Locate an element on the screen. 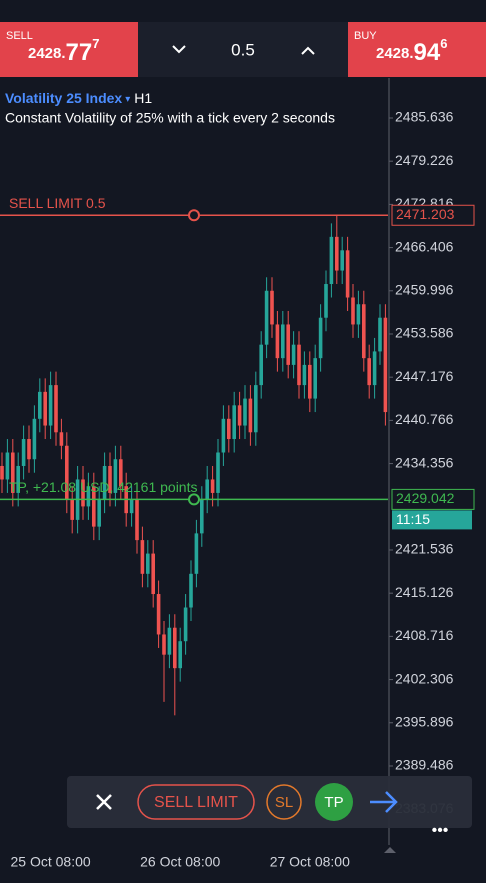 This screenshot has width=486, height=883. price-big: 77 is located at coordinates (79, 52).